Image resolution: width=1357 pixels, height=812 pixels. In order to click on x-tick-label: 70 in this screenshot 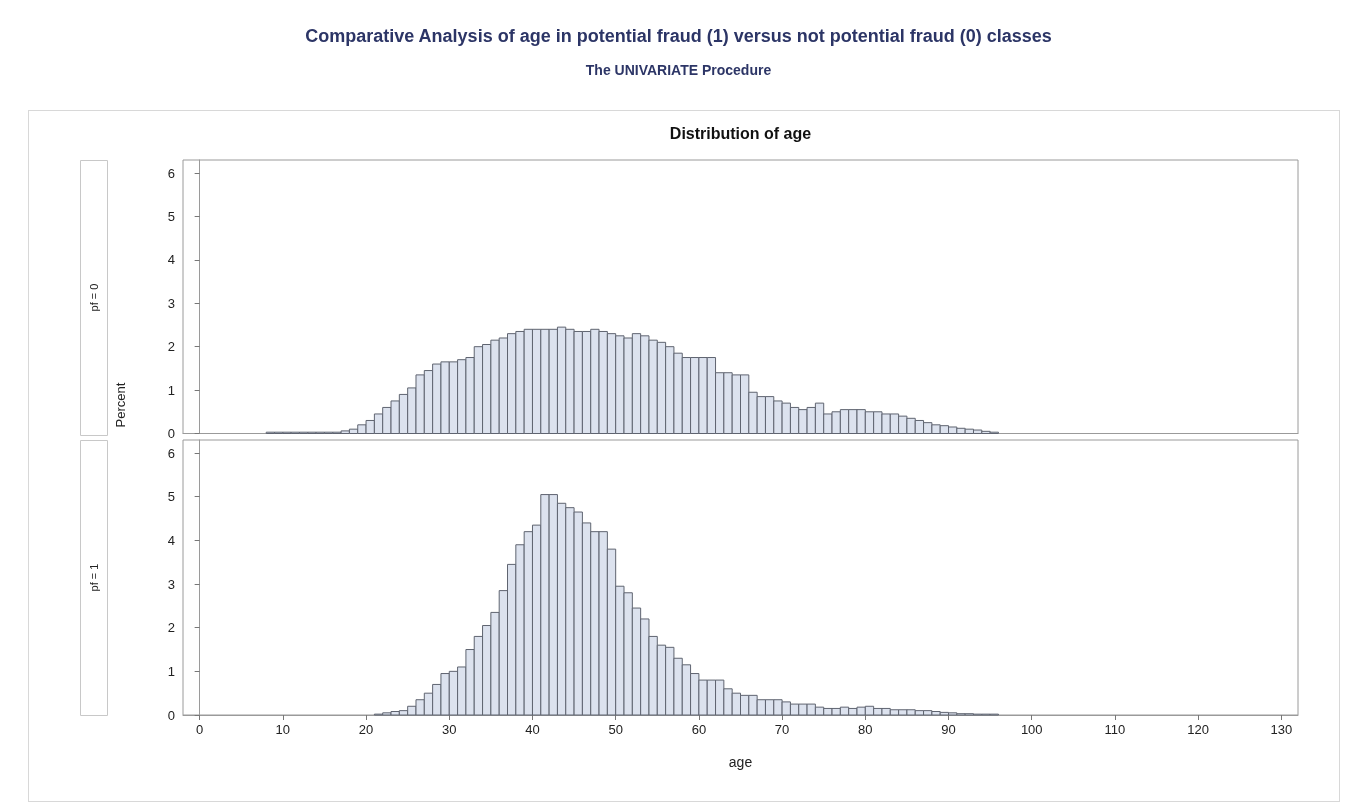, I will do `click(782, 729)`.